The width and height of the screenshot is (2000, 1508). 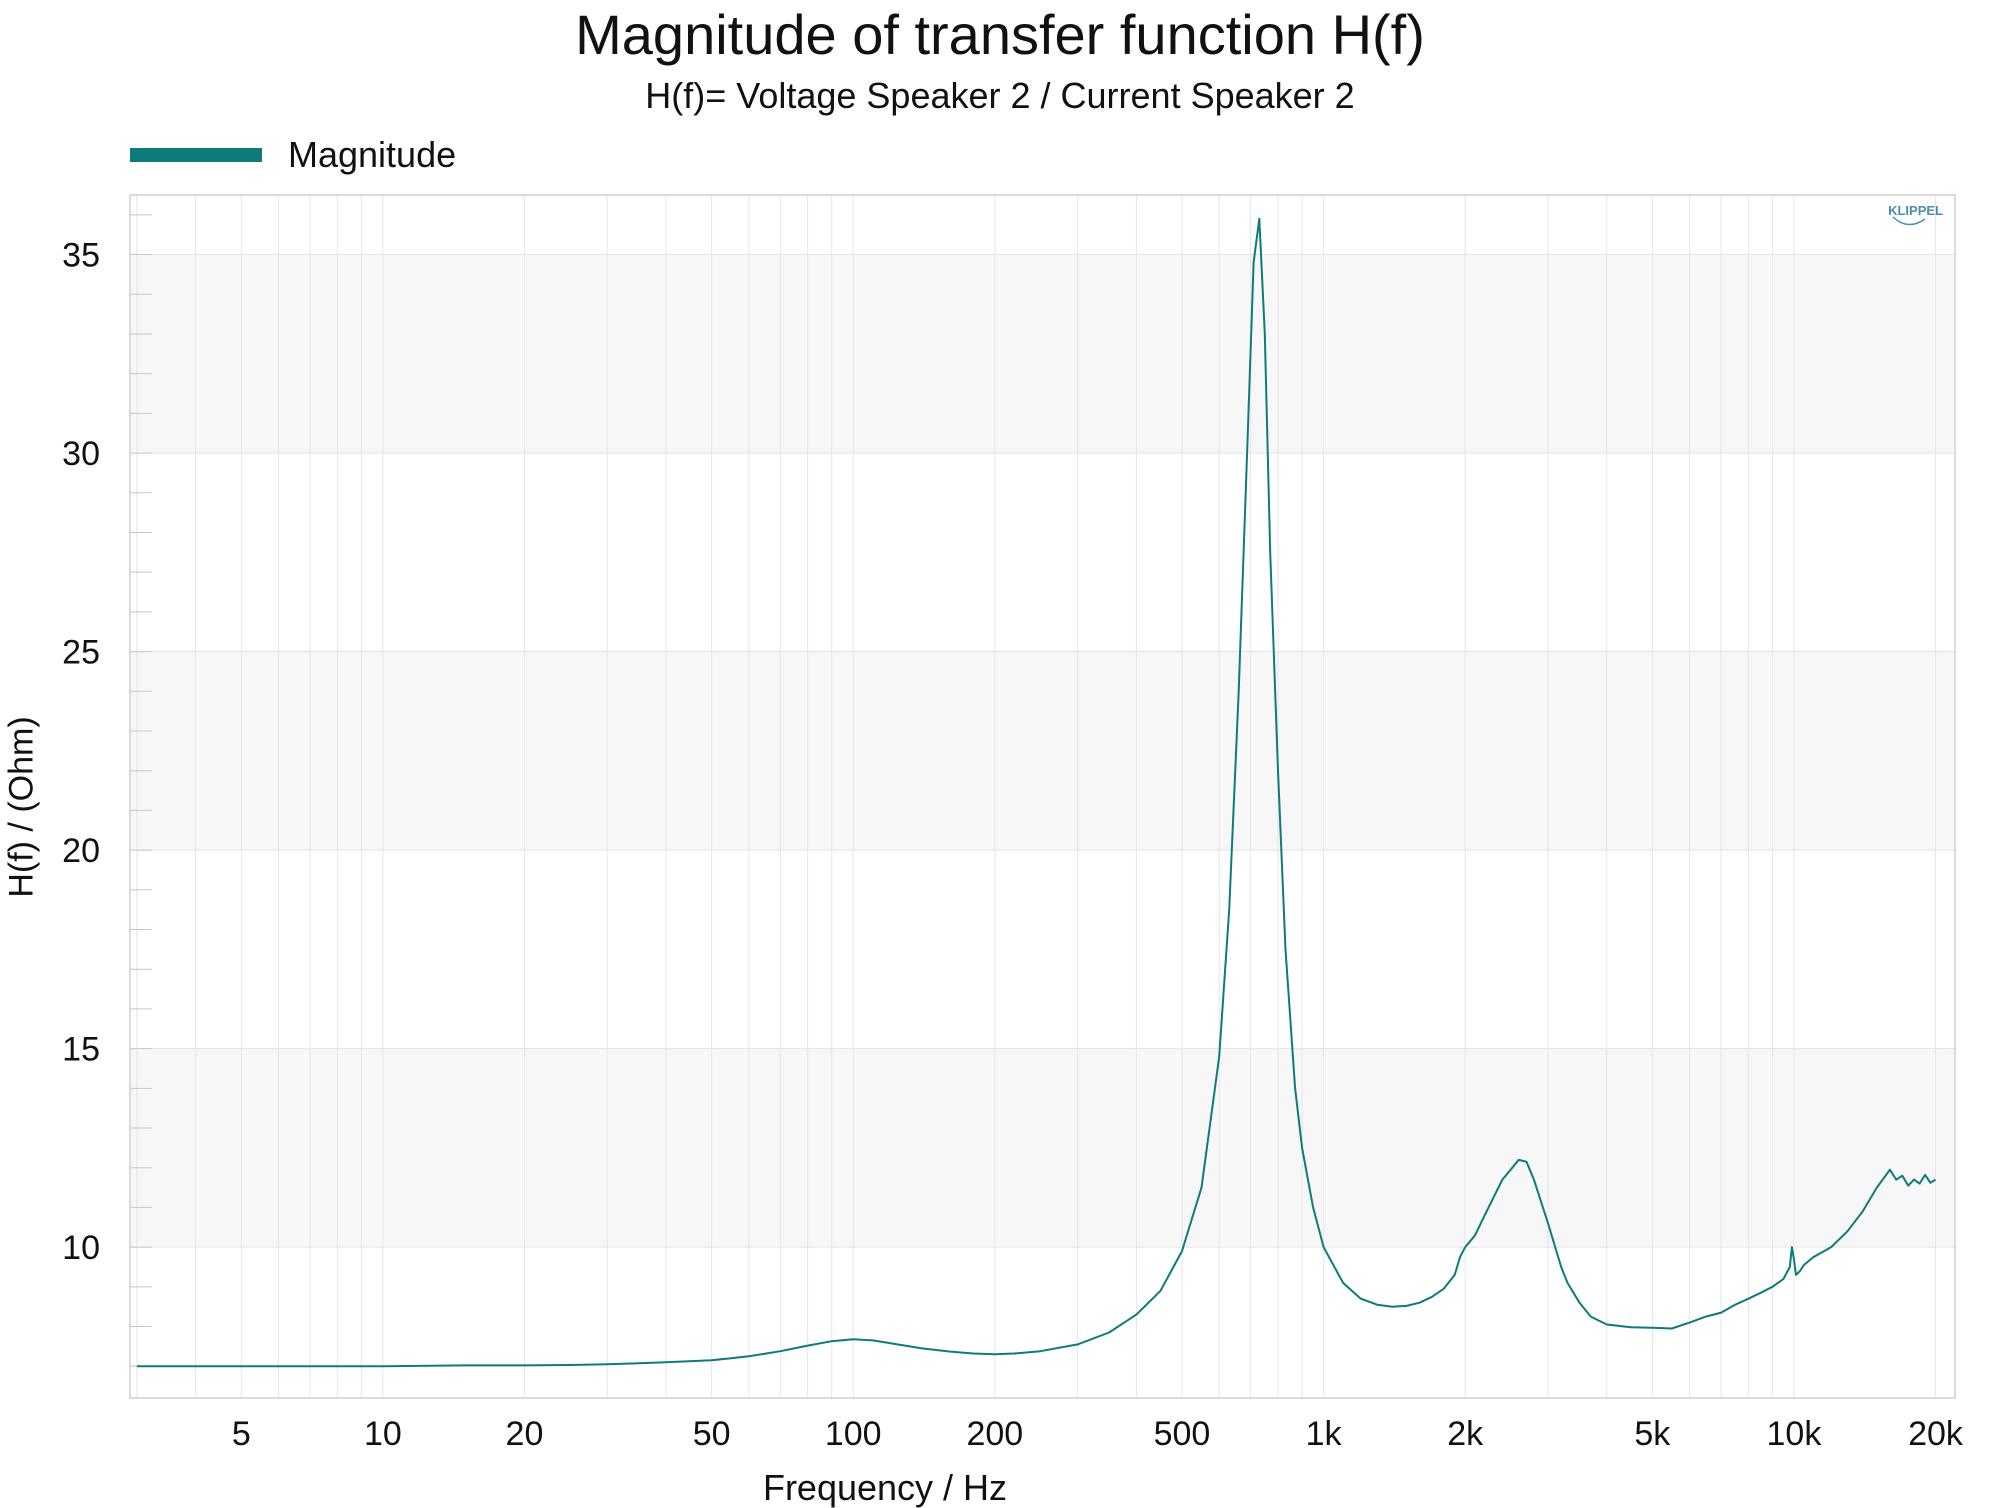 What do you see at coordinates (383, 1434) in the screenshot?
I see `x-tick-label: 10` at bounding box center [383, 1434].